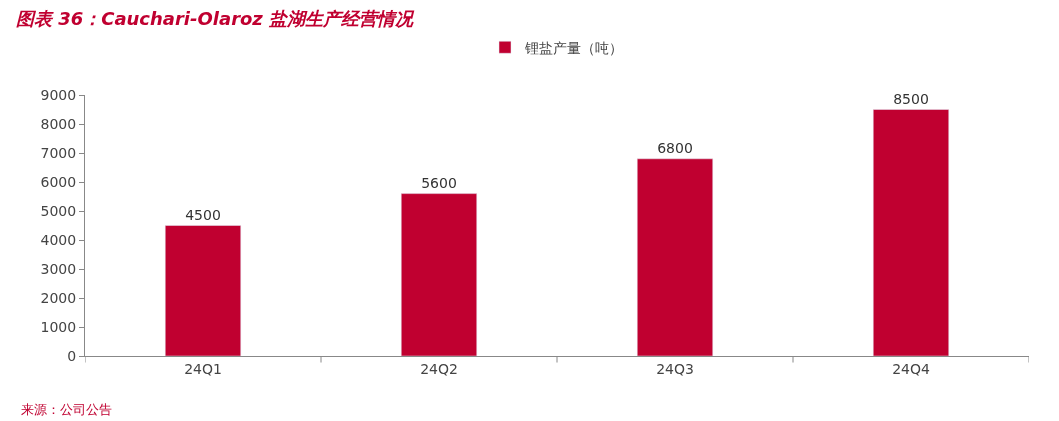 This screenshot has width=1059, height=421. Describe the element at coordinates (58, 152) in the screenshot. I see `y-tick-label: 7000` at that location.